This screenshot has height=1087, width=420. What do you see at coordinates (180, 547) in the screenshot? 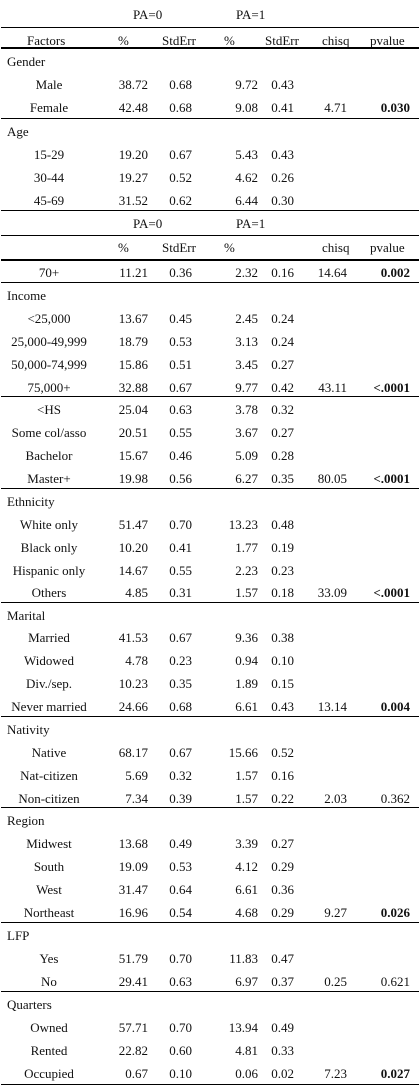
I see `cell-stderr-pa0: 0.41` at bounding box center [180, 547].